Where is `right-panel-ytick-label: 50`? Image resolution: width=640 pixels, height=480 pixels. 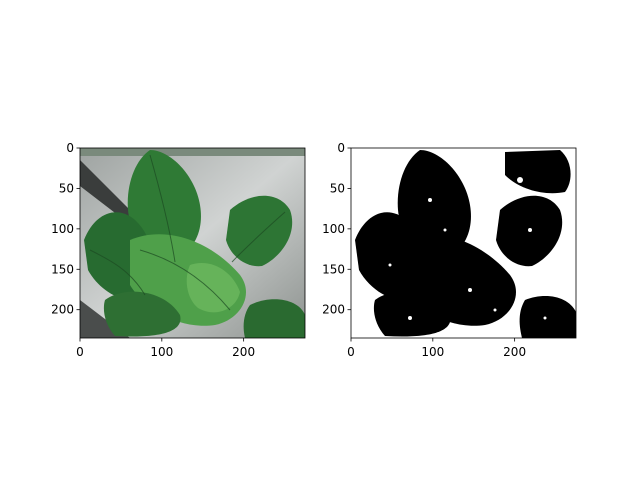 right-panel-ytick-label: 50 is located at coordinates (337, 188).